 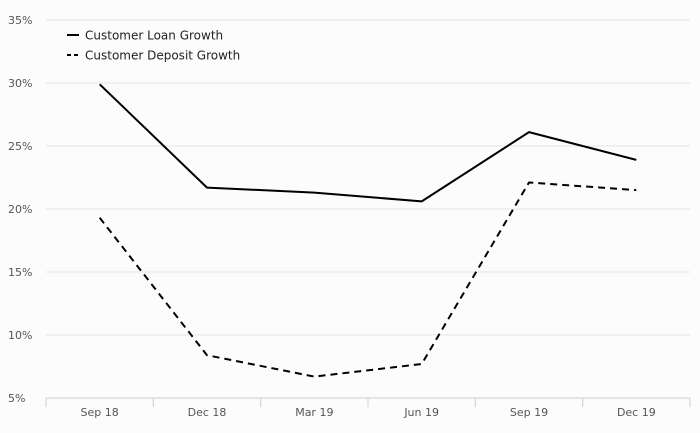 What do you see at coordinates (20, 146) in the screenshot?
I see `y-tick-label-25: 25%` at bounding box center [20, 146].